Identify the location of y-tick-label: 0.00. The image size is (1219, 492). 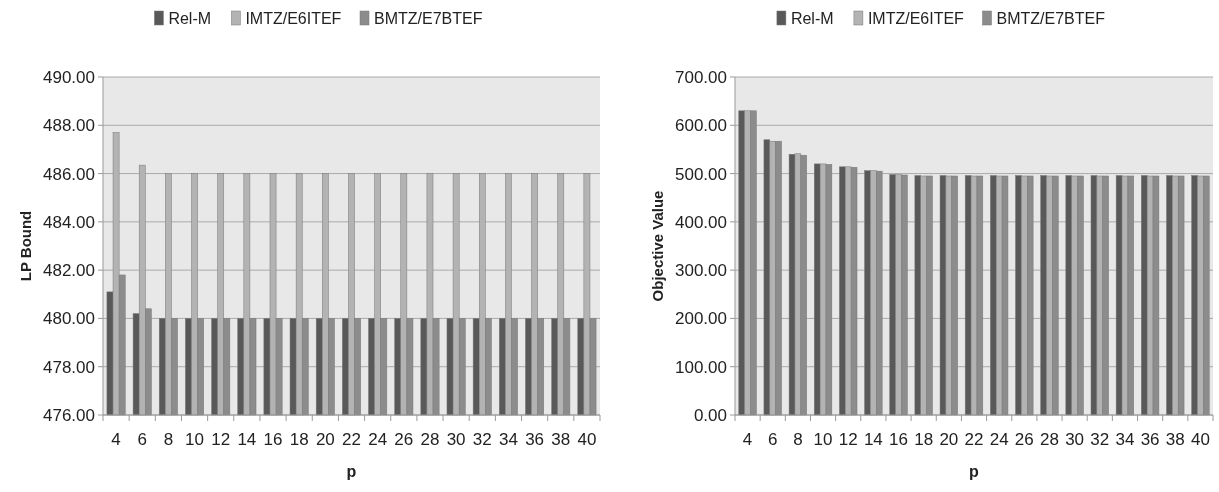
(710, 415).